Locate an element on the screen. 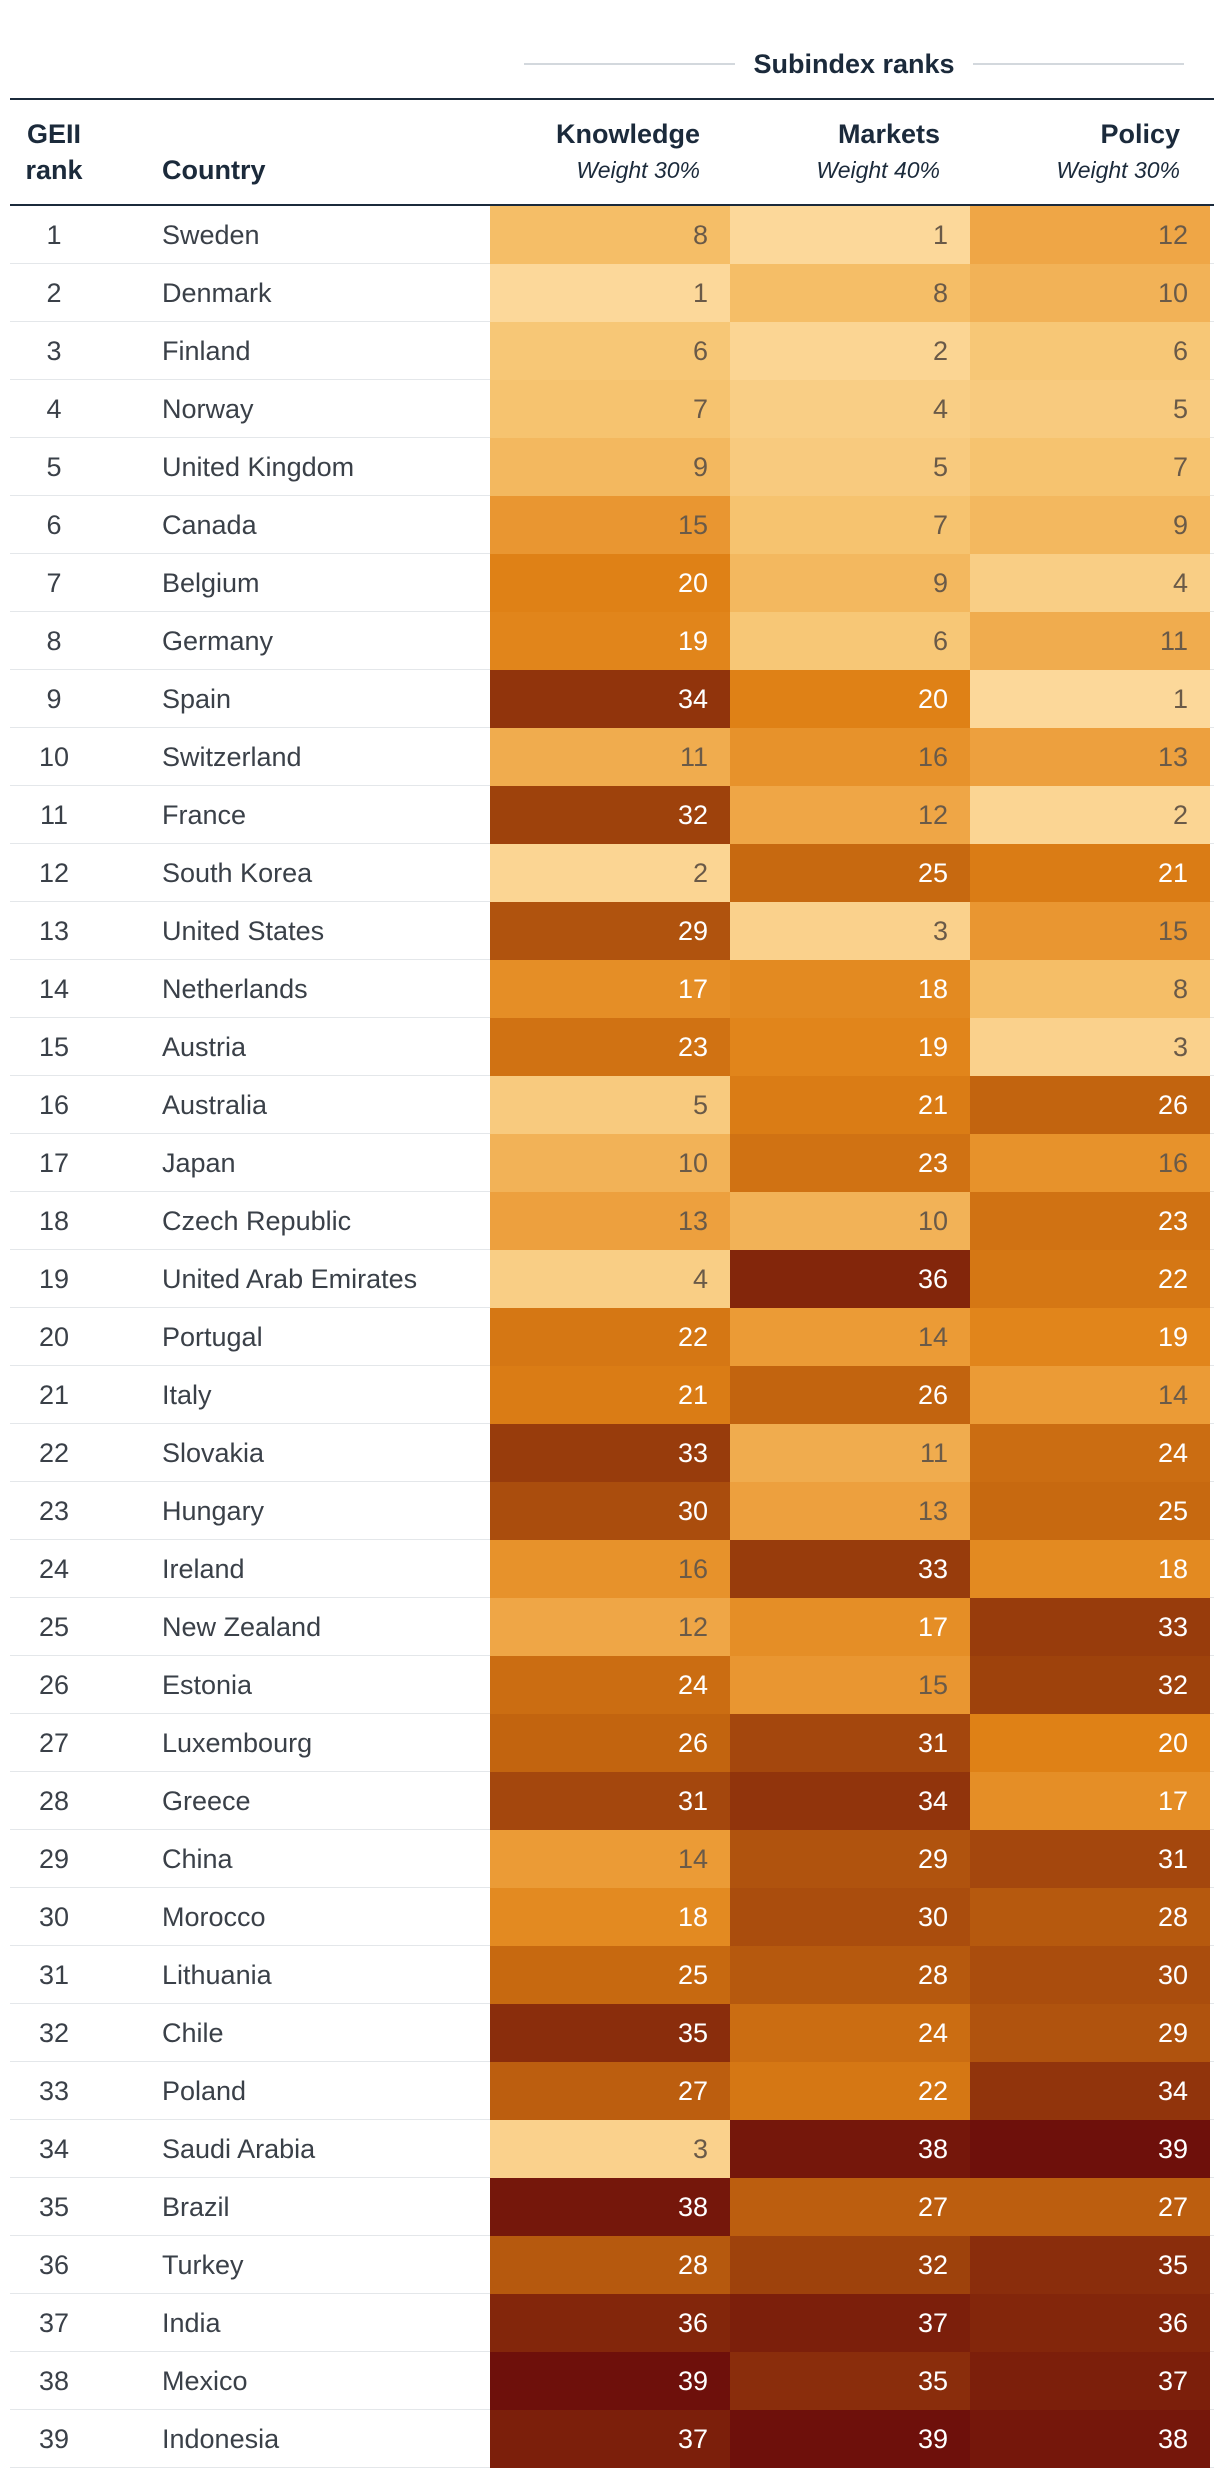  geii-rank-cell: 25 is located at coordinates (54, 1627).